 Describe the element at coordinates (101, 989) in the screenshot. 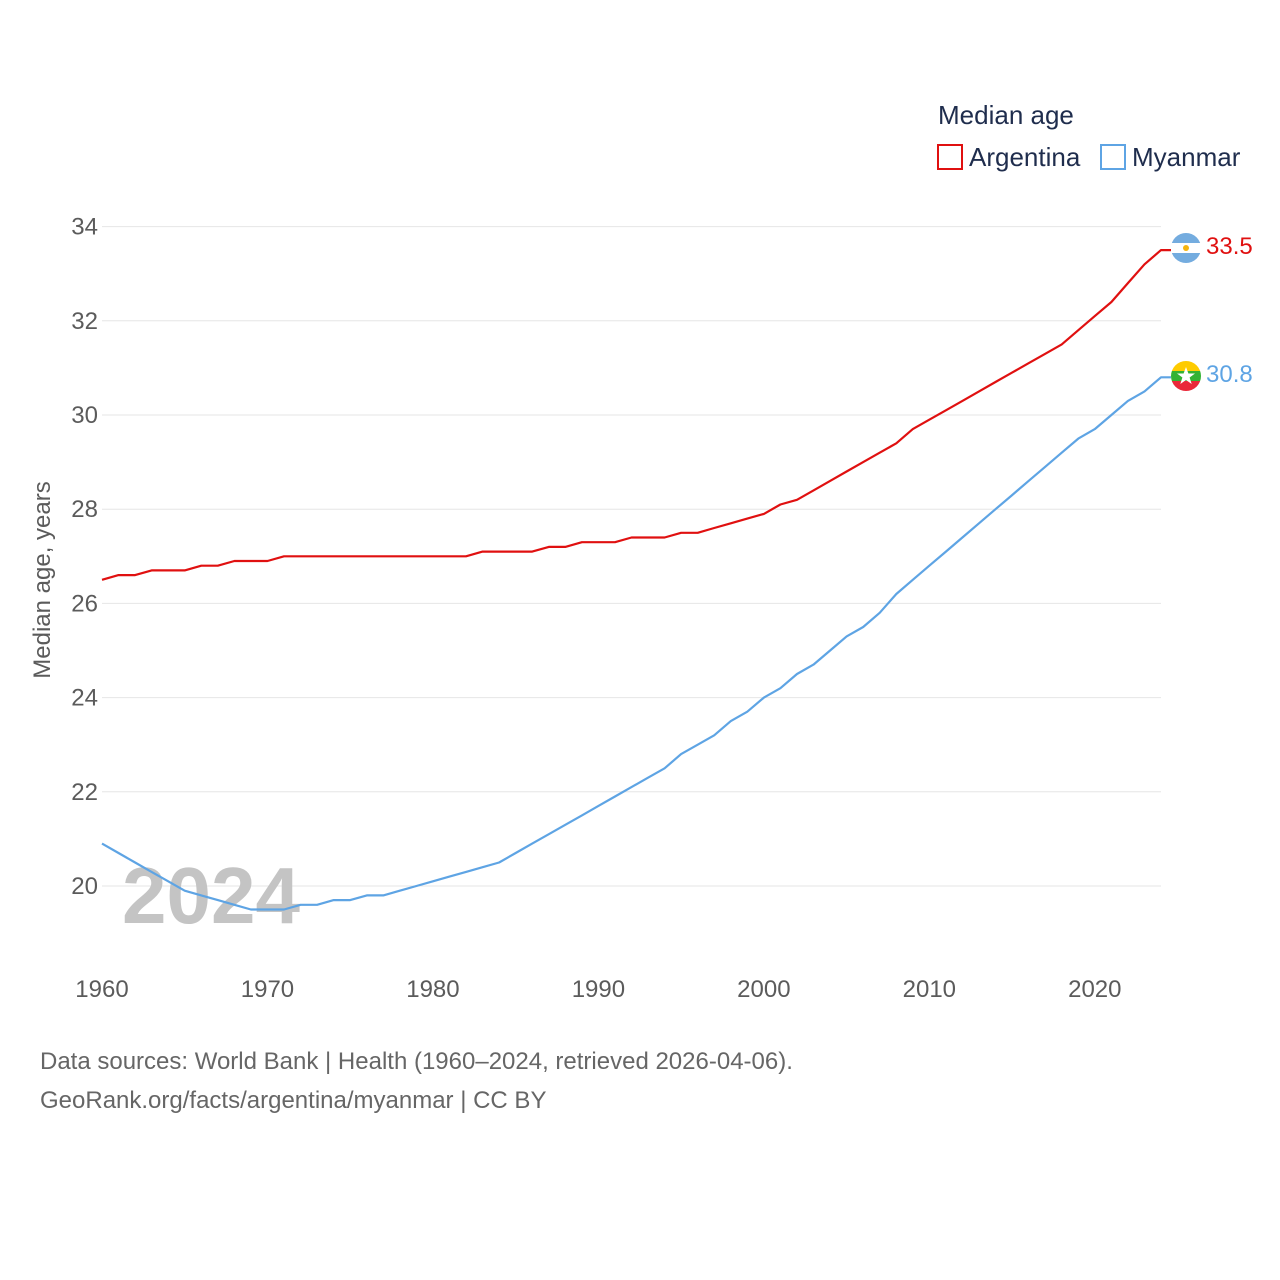

I see `x-tick-label-1960: 1960` at that location.